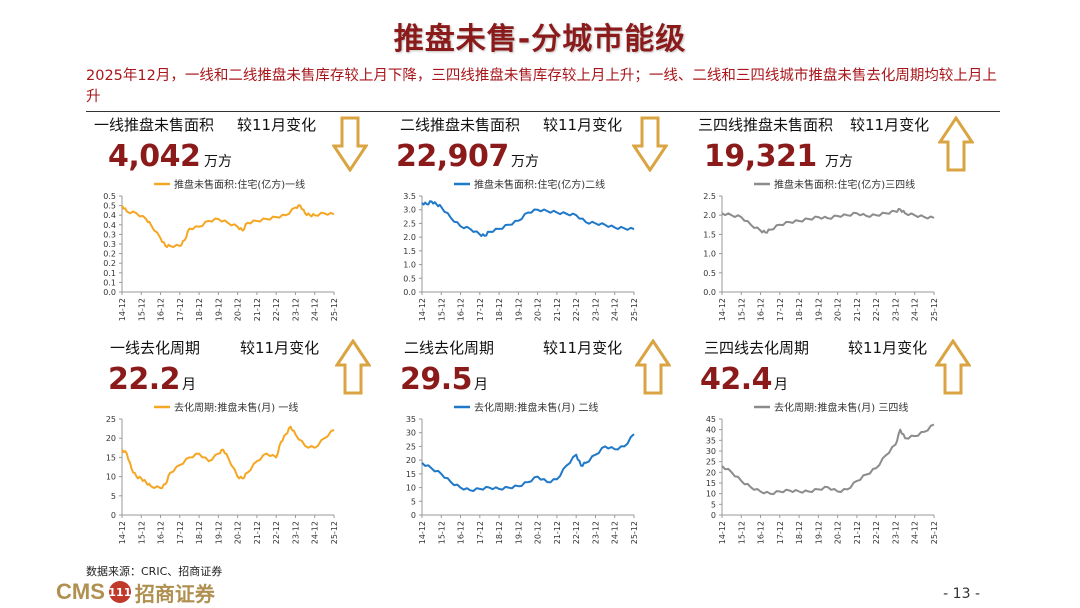 This screenshot has width=1080, height=608. I want to click on panel-label: 二线去化周期, so click(449, 348).